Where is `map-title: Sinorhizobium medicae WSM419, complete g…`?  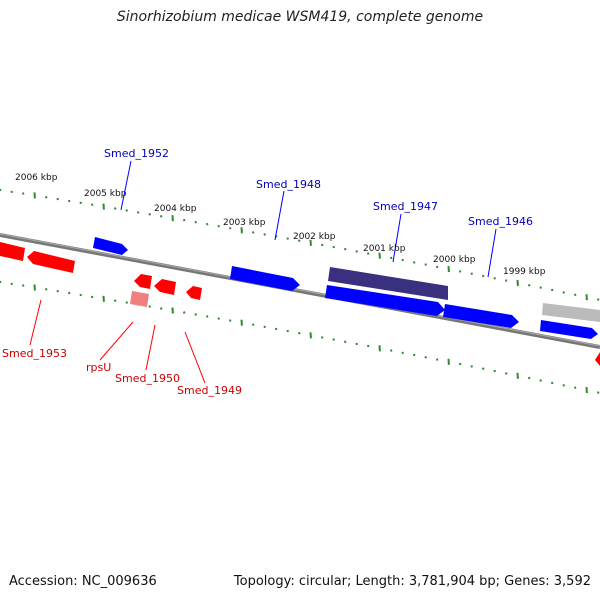
map-title: Sinorhizobium medicae WSM419, complete g… is located at coordinates (300, 17).